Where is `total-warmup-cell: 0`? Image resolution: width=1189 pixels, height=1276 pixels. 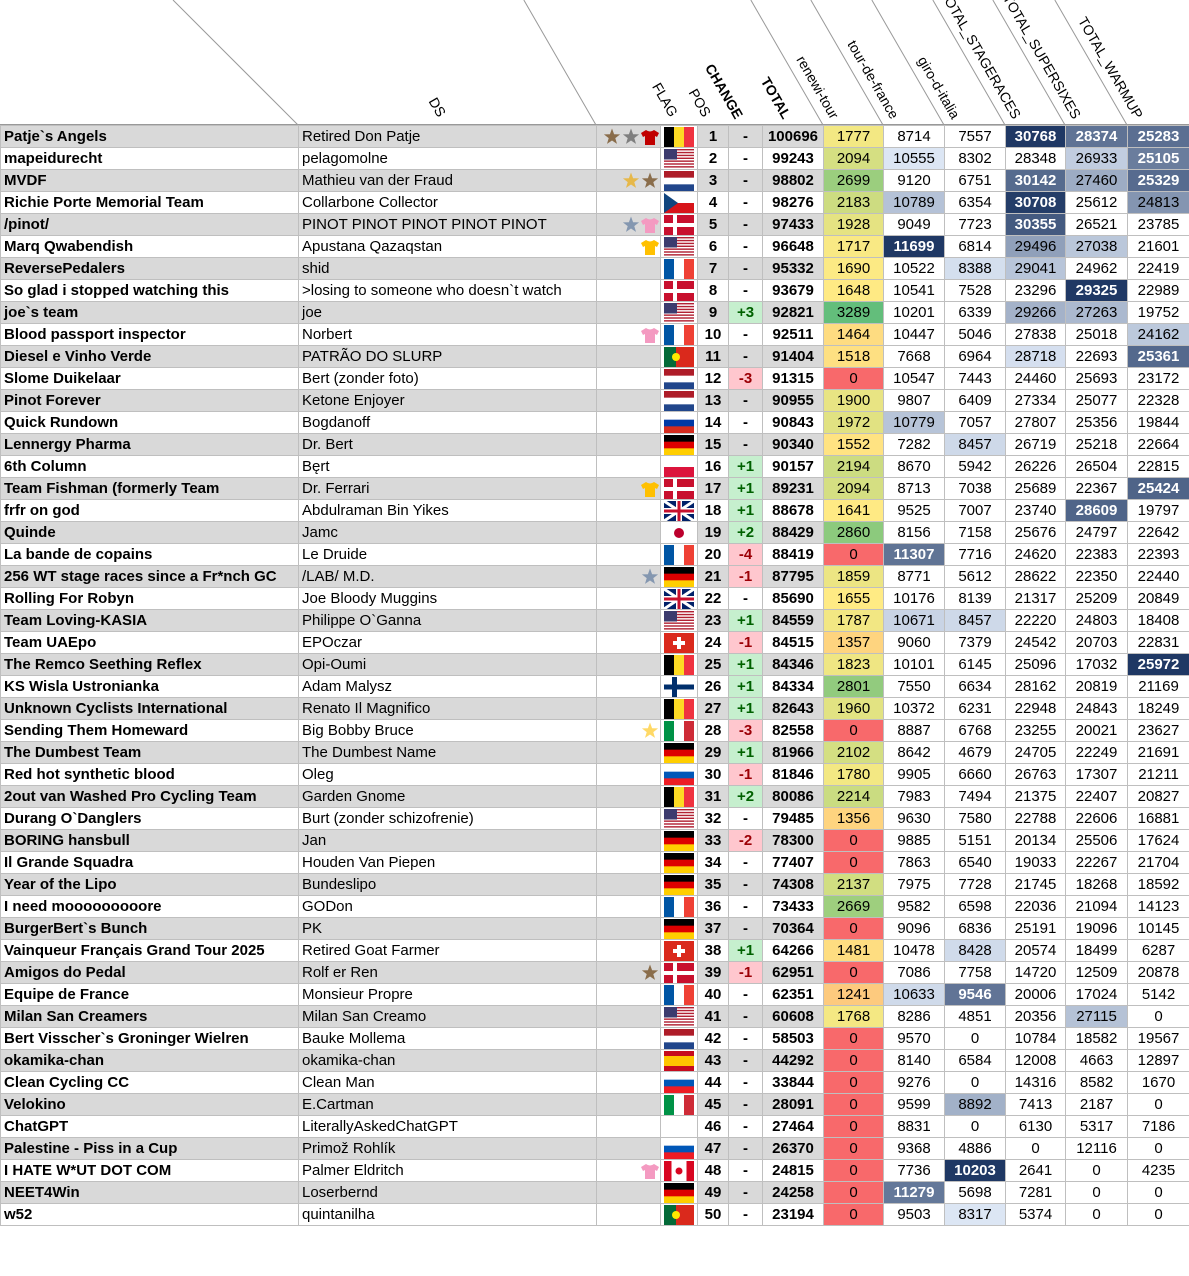
total-warmup-cell: 0 is located at coordinates (1158, 1016).